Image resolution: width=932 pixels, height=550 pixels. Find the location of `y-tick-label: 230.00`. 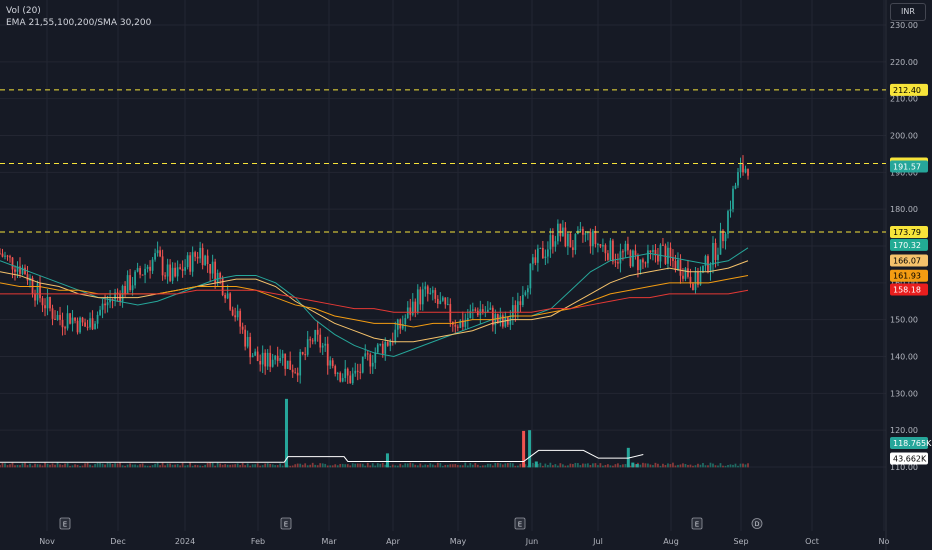

y-tick-label: 230.00 is located at coordinates (904, 25).